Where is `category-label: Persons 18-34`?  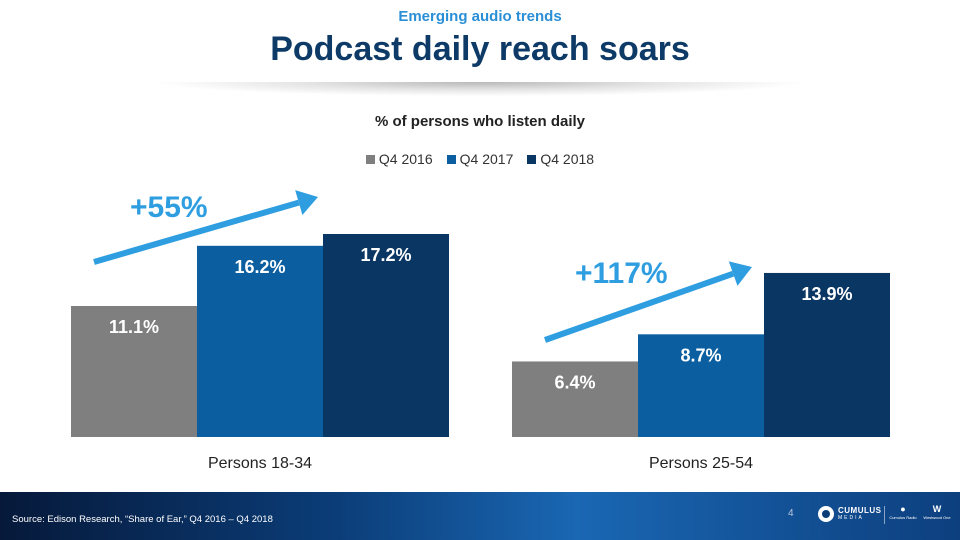 category-label: Persons 18-34 is located at coordinates (260, 463).